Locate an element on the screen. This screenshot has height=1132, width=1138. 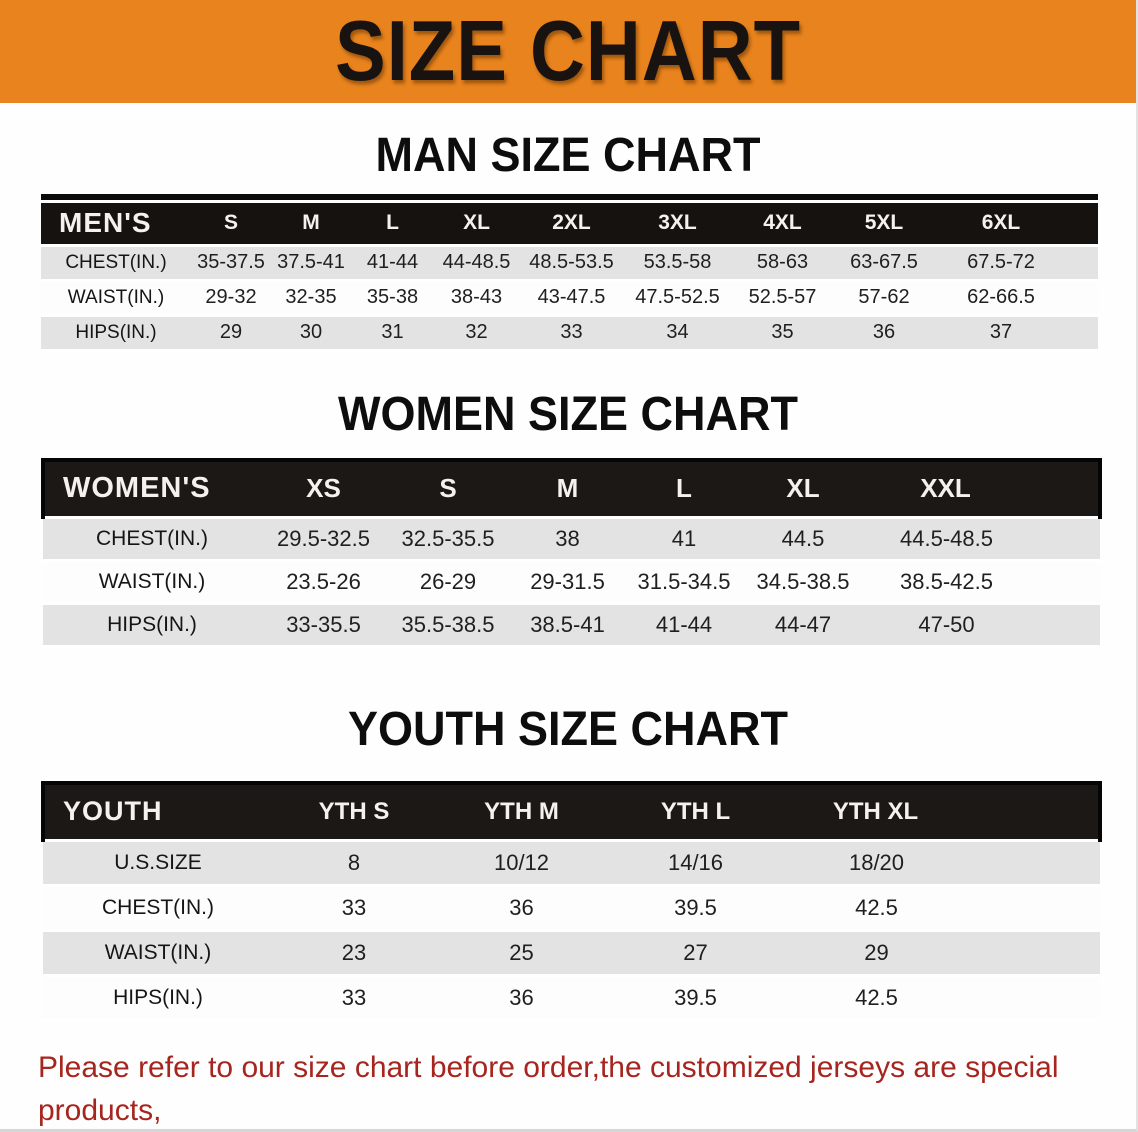
row-label: CHEST(IN.) is located at coordinates (158, 908).